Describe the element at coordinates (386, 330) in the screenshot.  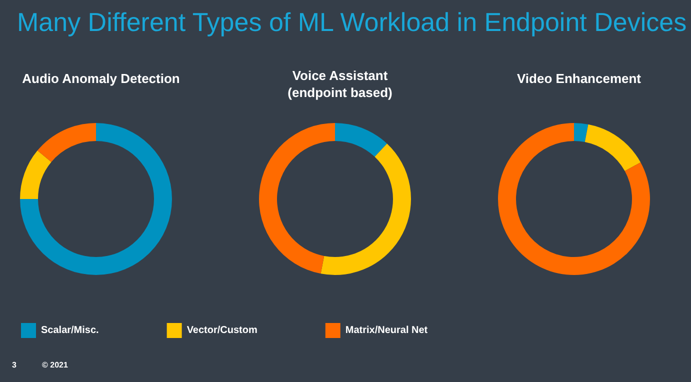
I see `legend-label: Matrix/Neural Net` at that location.